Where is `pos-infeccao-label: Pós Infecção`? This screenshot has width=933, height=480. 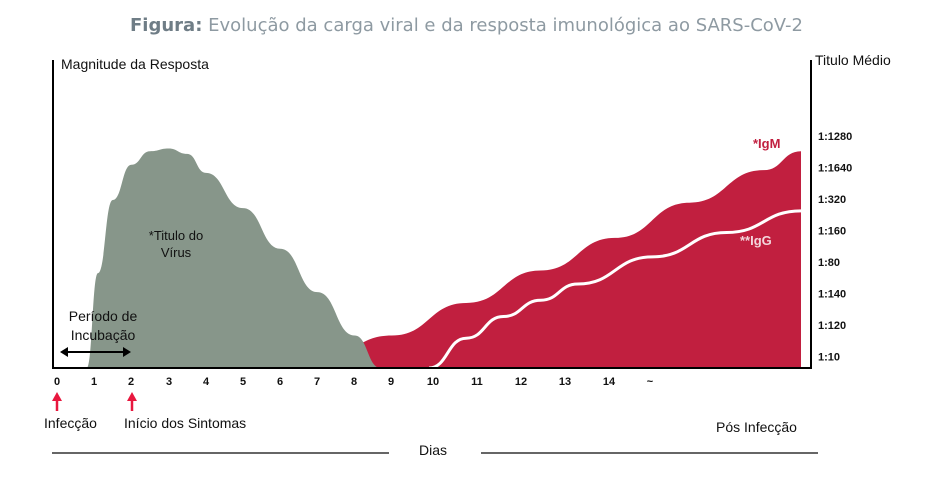
pos-infeccao-label: Pós Infecção is located at coordinates (756, 427).